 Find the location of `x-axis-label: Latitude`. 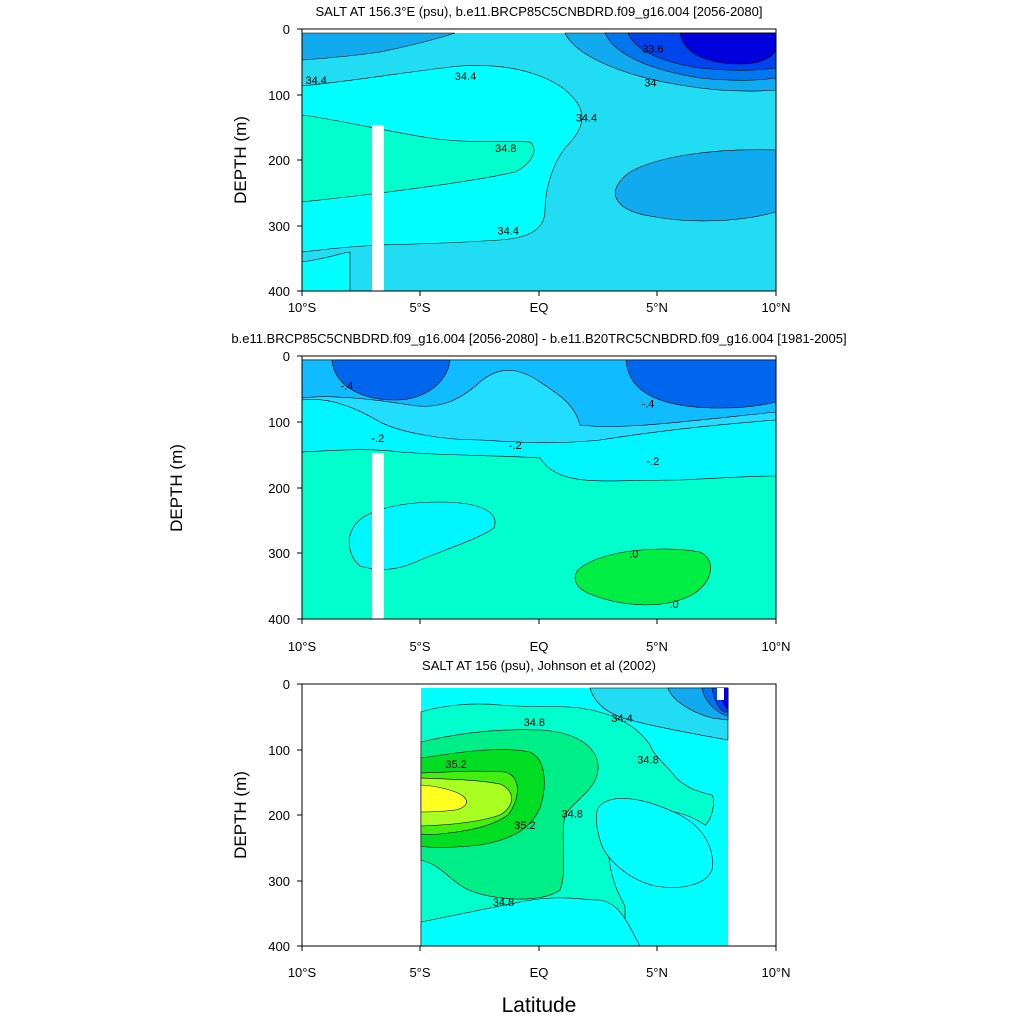

x-axis-label: Latitude is located at coordinates (539, 1005).